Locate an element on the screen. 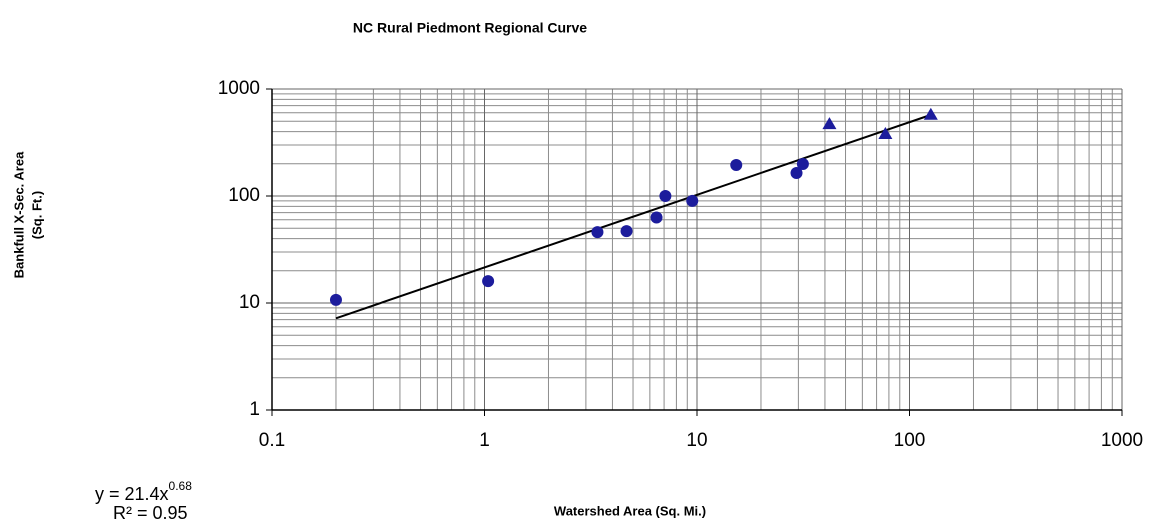  y-tick-label: 1 is located at coordinates (254, 409).